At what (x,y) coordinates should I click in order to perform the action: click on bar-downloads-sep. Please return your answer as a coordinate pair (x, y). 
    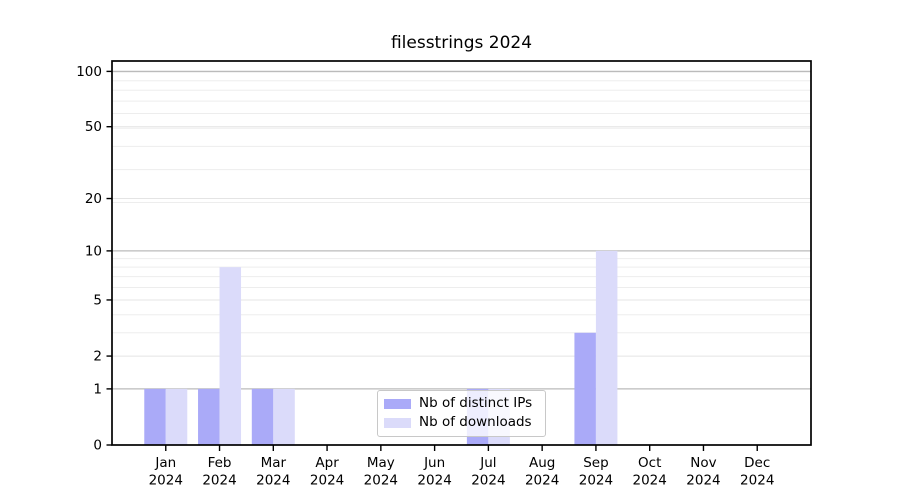
    Looking at the image, I should click on (606, 347).